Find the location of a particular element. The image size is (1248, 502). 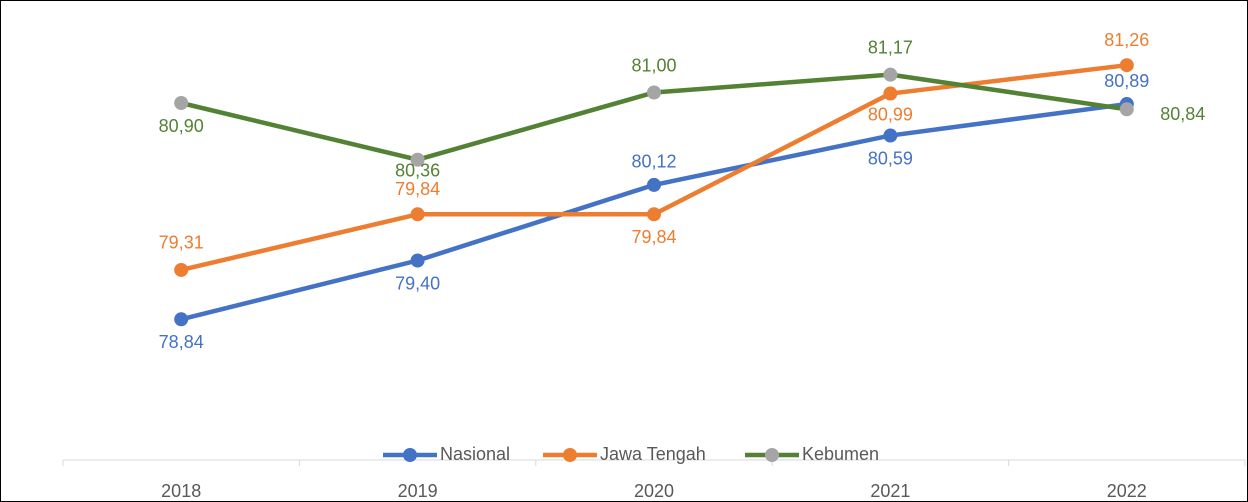

value-label: 80,89 is located at coordinates (1126, 81).